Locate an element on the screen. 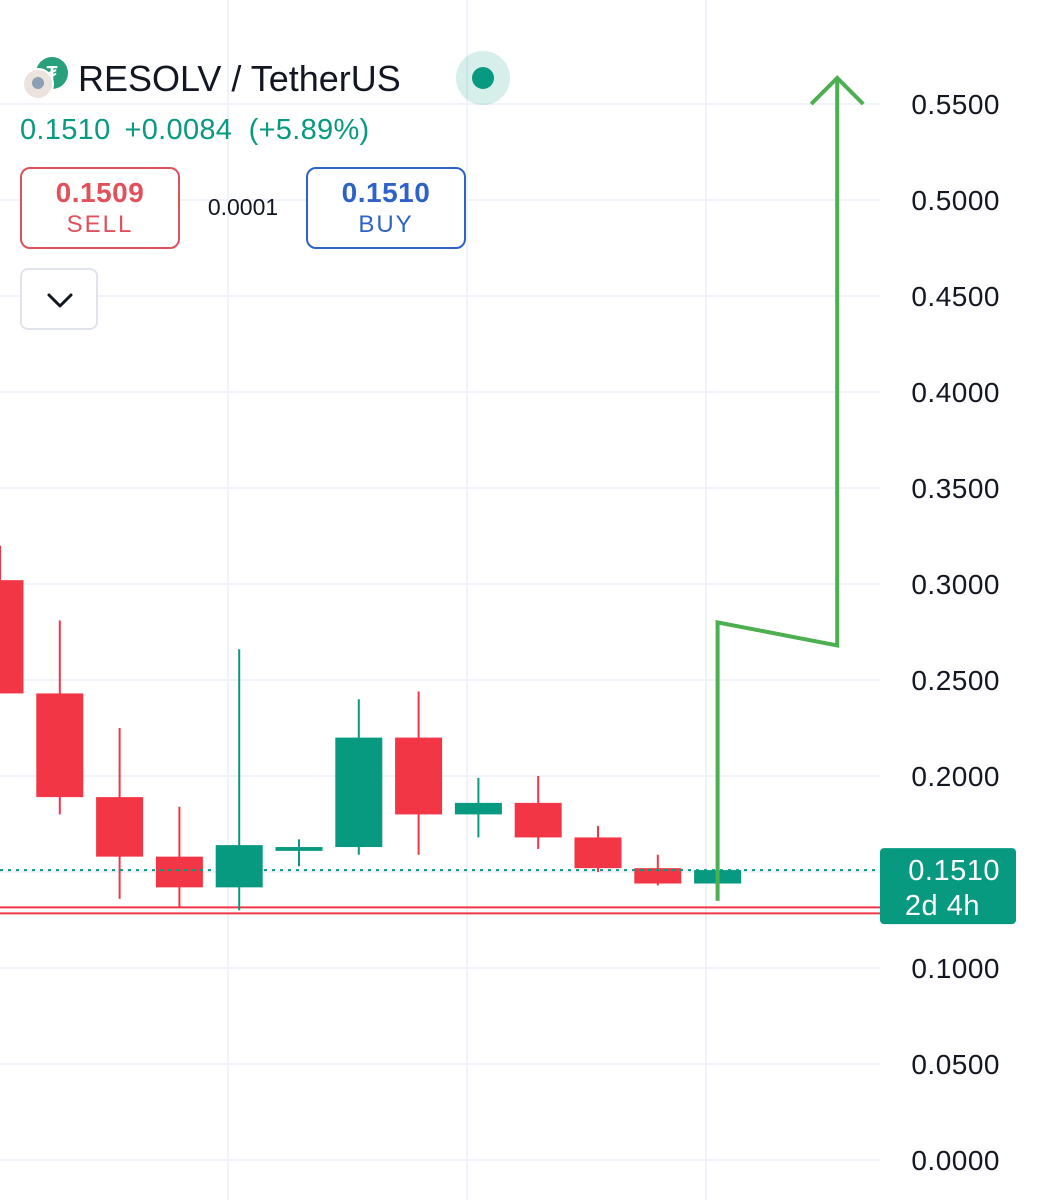 The width and height of the screenshot is (1053, 1200). chevron-down-icon is located at coordinates (60, 300).